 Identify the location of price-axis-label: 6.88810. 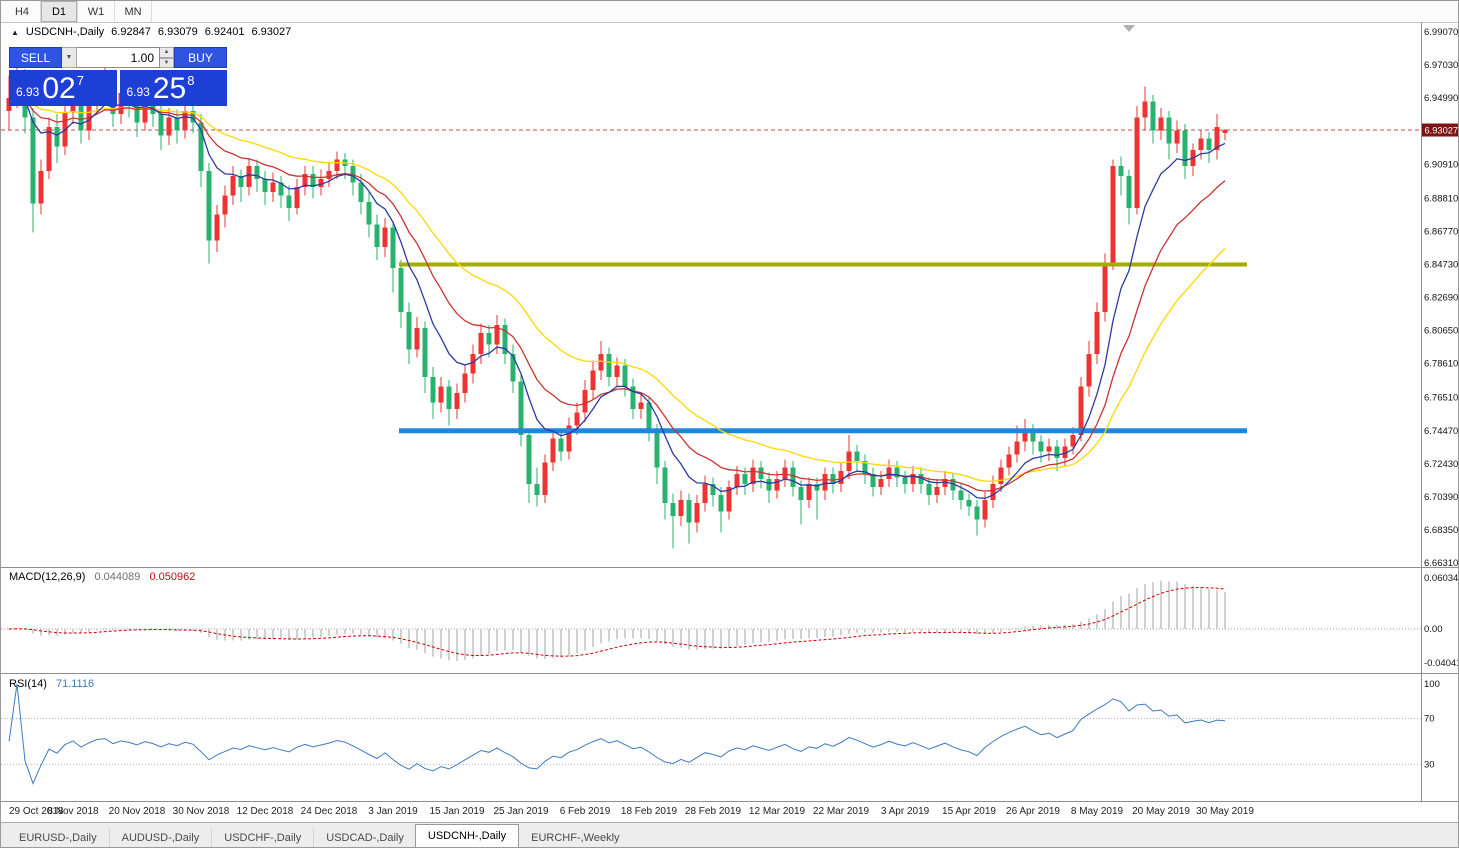
(1441, 198).